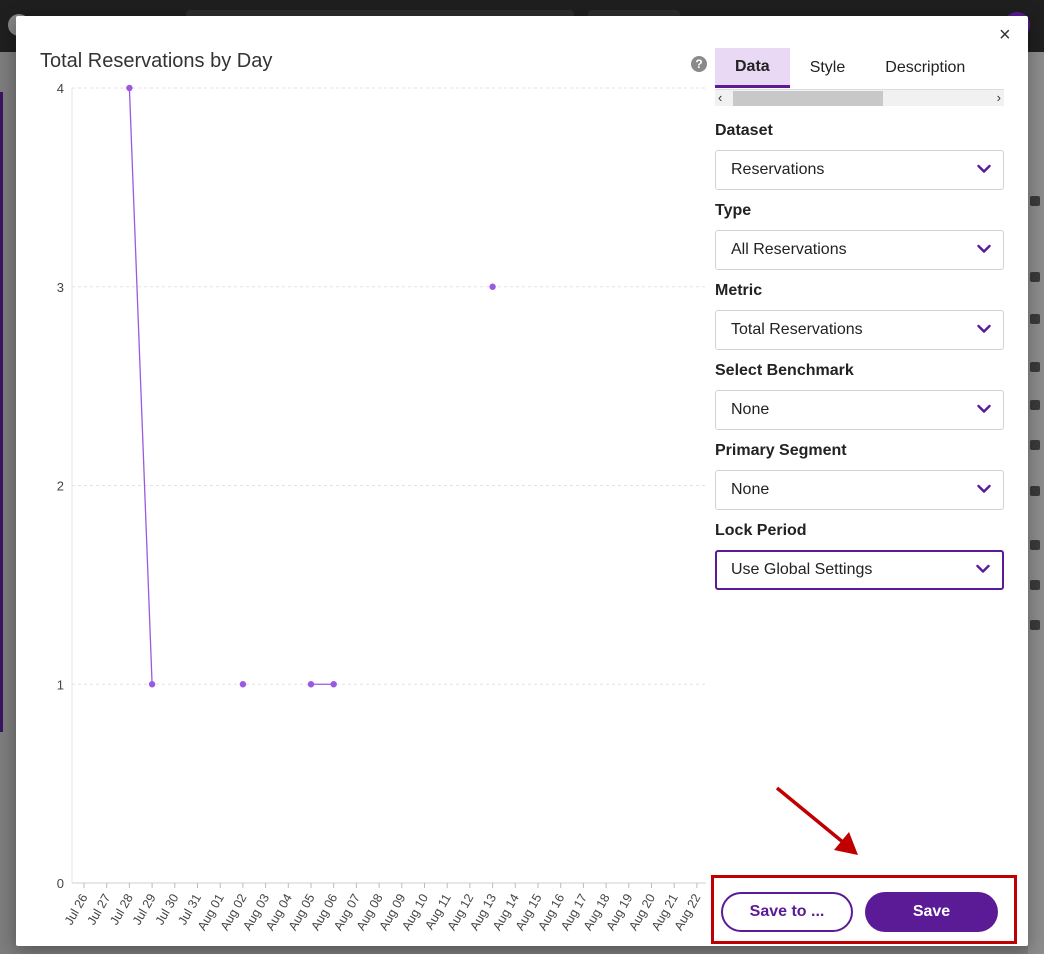 Image resolution: width=1044 pixels, height=954 pixels. Describe the element at coordinates (789, 249) in the screenshot. I see `type-value: All Reservations` at that location.